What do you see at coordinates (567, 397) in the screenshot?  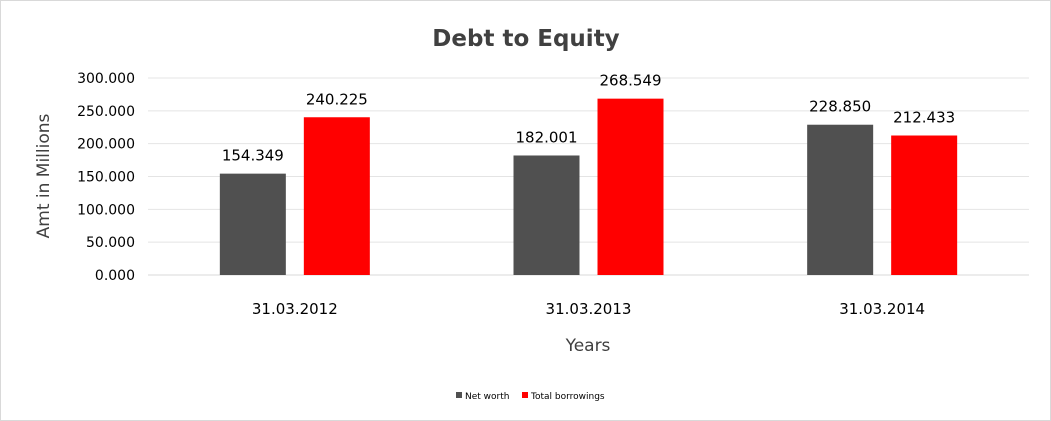 I see `legend-label: Total borrowings` at bounding box center [567, 397].